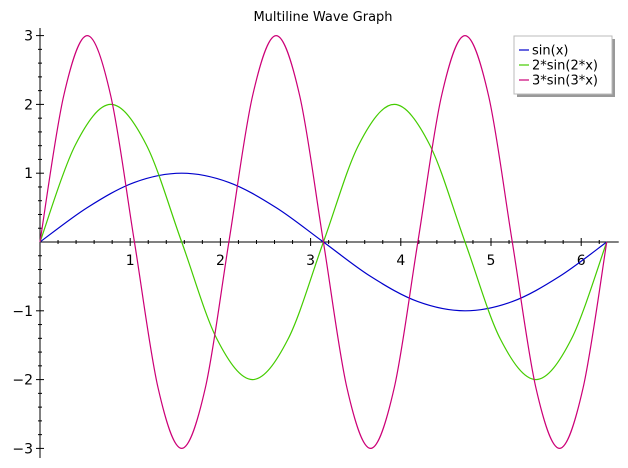 This screenshot has height=468, width=628. What do you see at coordinates (491, 261) in the screenshot?
I see `x-tick-label: 5` at bounding box center [491, 261].